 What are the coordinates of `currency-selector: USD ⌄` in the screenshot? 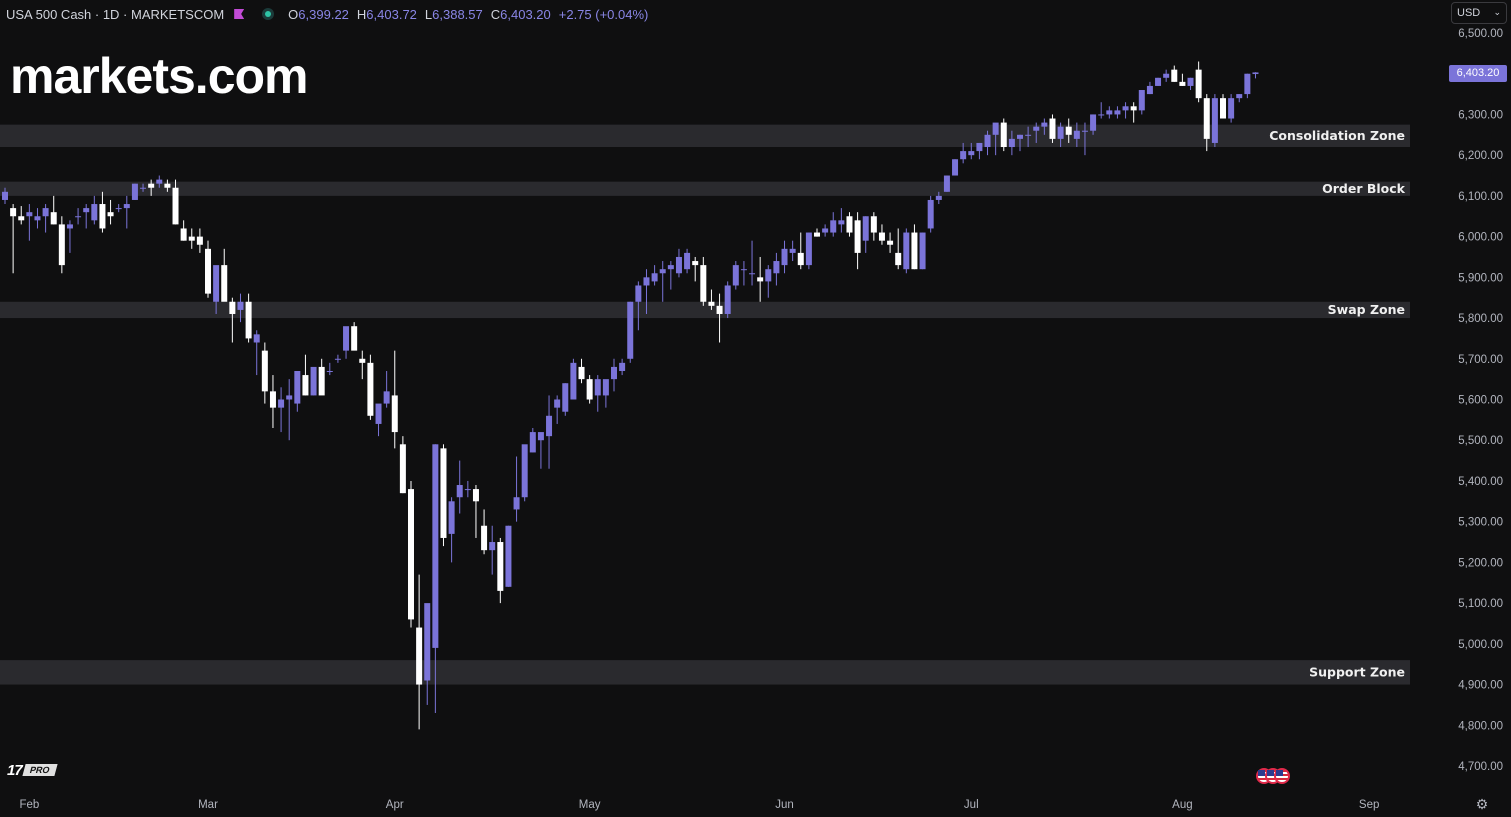 It's located at (1479, 13).